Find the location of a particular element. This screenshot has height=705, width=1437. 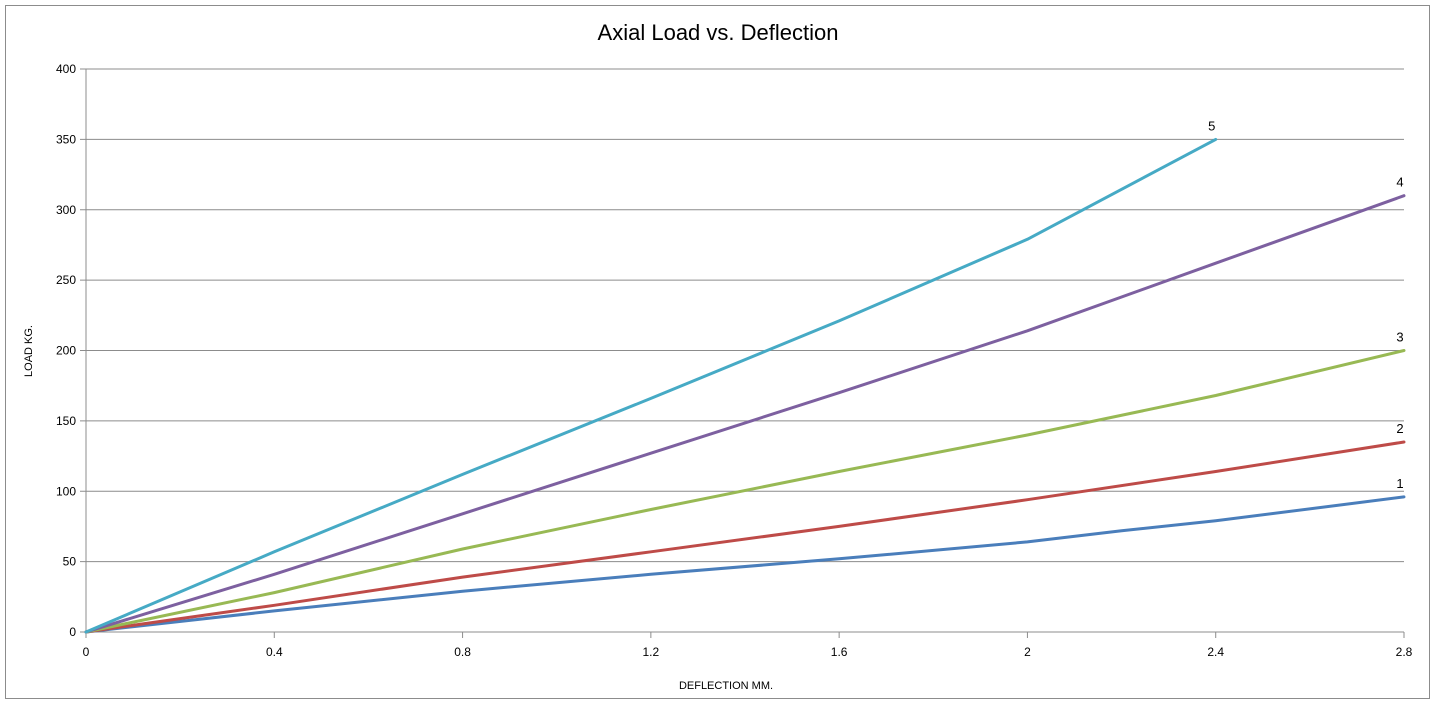

y-axis-ticks: 0 50 100 150 200 250 300 350 400 is located at coordinates (71, 350).